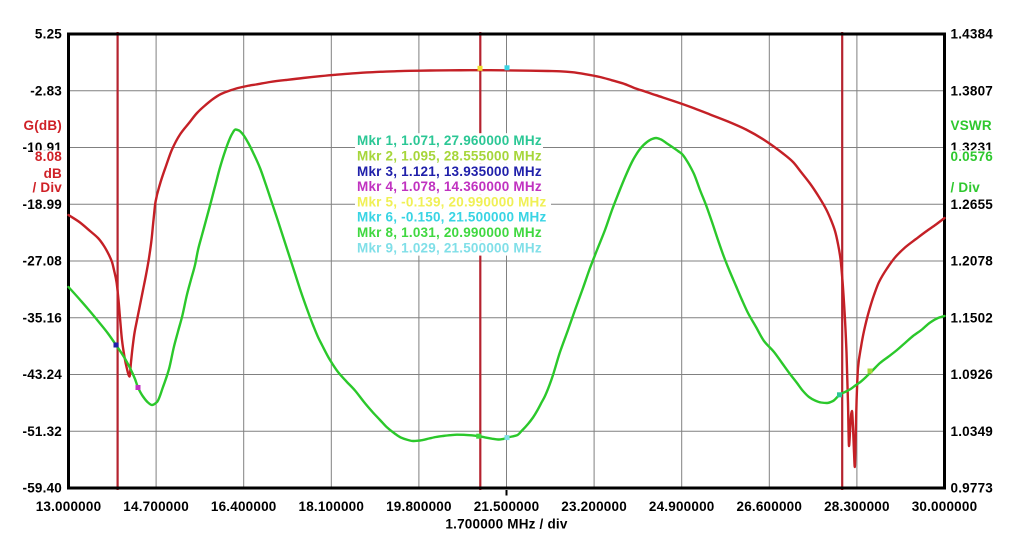 Image resolution: width=1024 pixels, height=538 pixels. I want to click on svg-text: 16.400000, so click(244, 506).